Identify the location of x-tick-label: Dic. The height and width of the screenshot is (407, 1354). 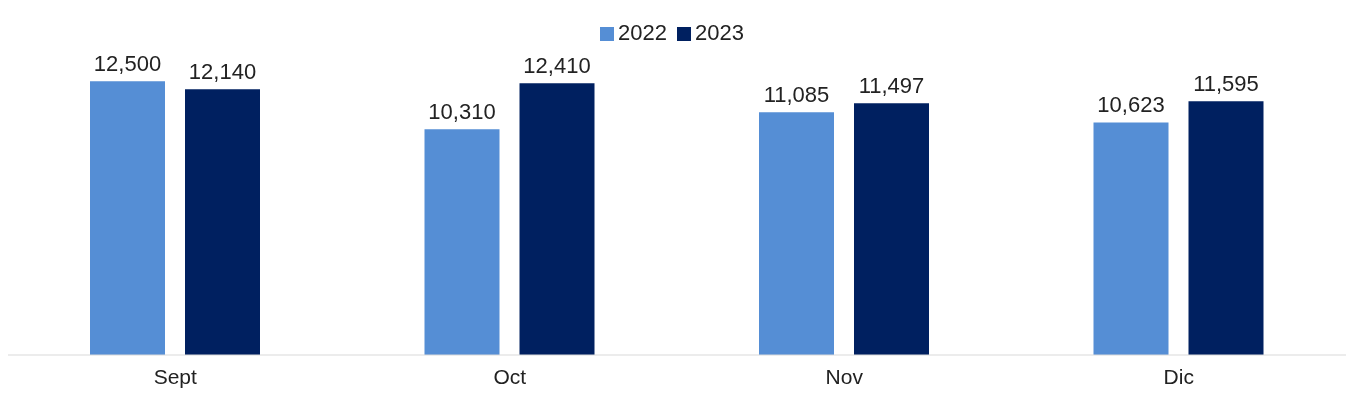
(1178, 376).